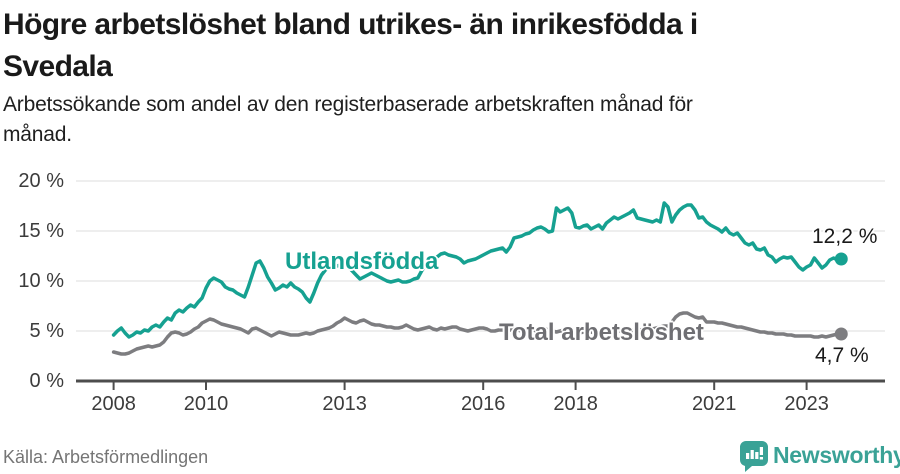 The image size is (900, 474). I want to click on end-value-total: 4,7 %, so click(842, 355).